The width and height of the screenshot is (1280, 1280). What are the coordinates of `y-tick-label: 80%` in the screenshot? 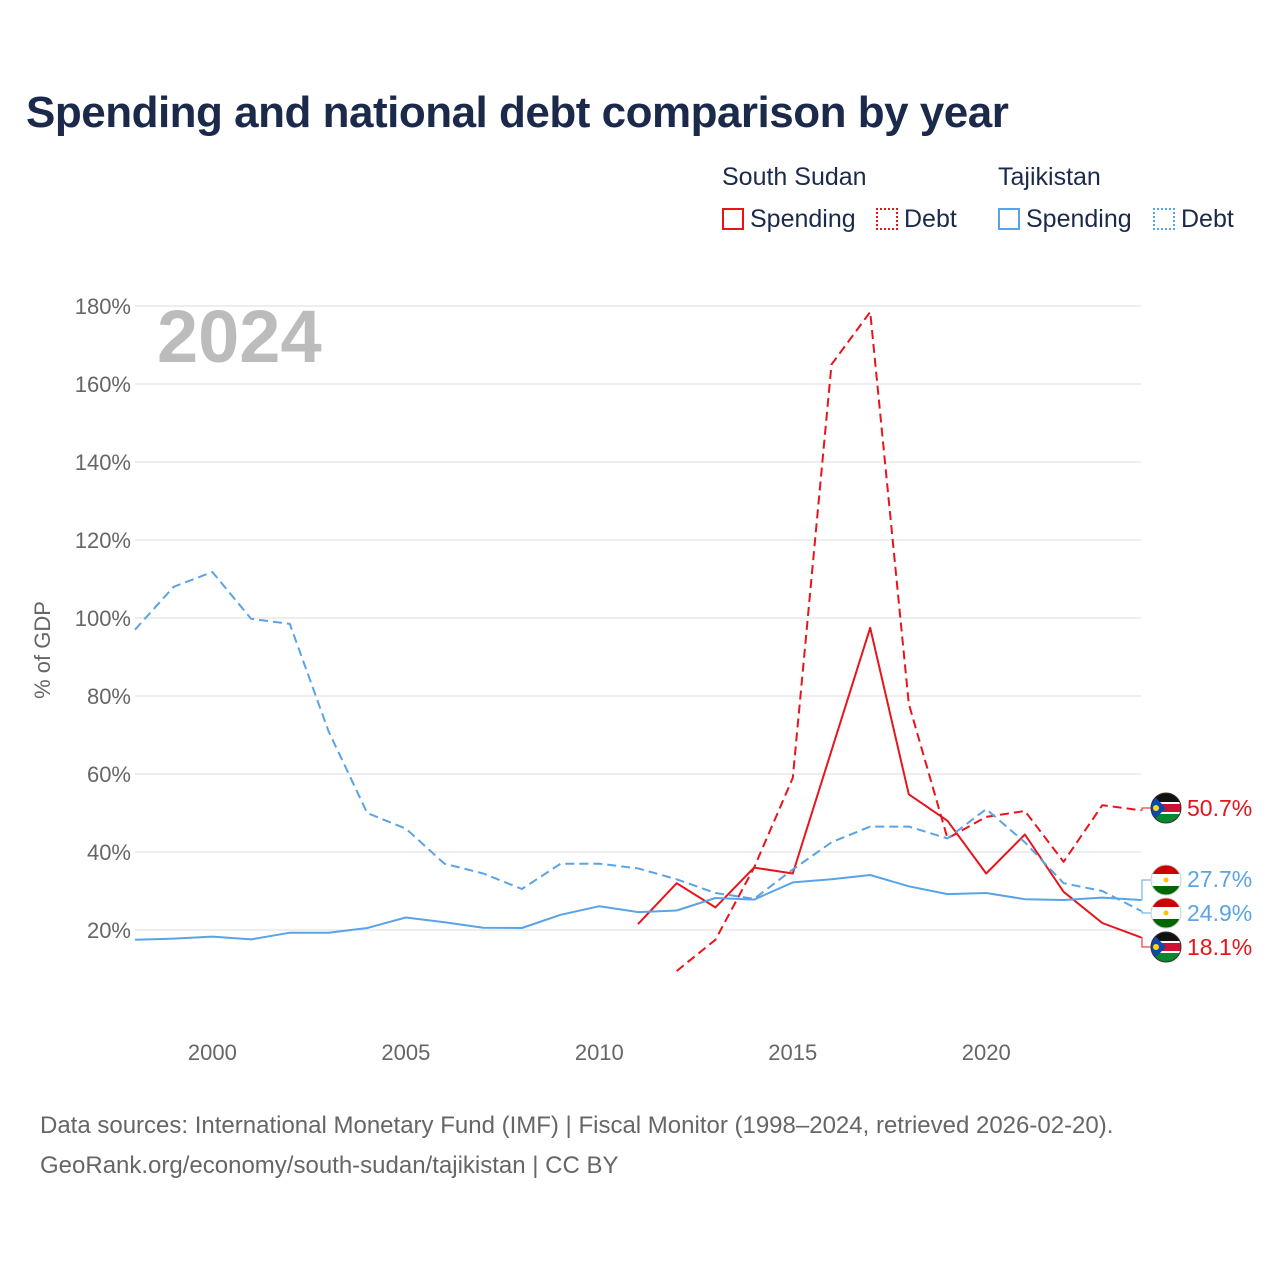 It's located at (109, 696).